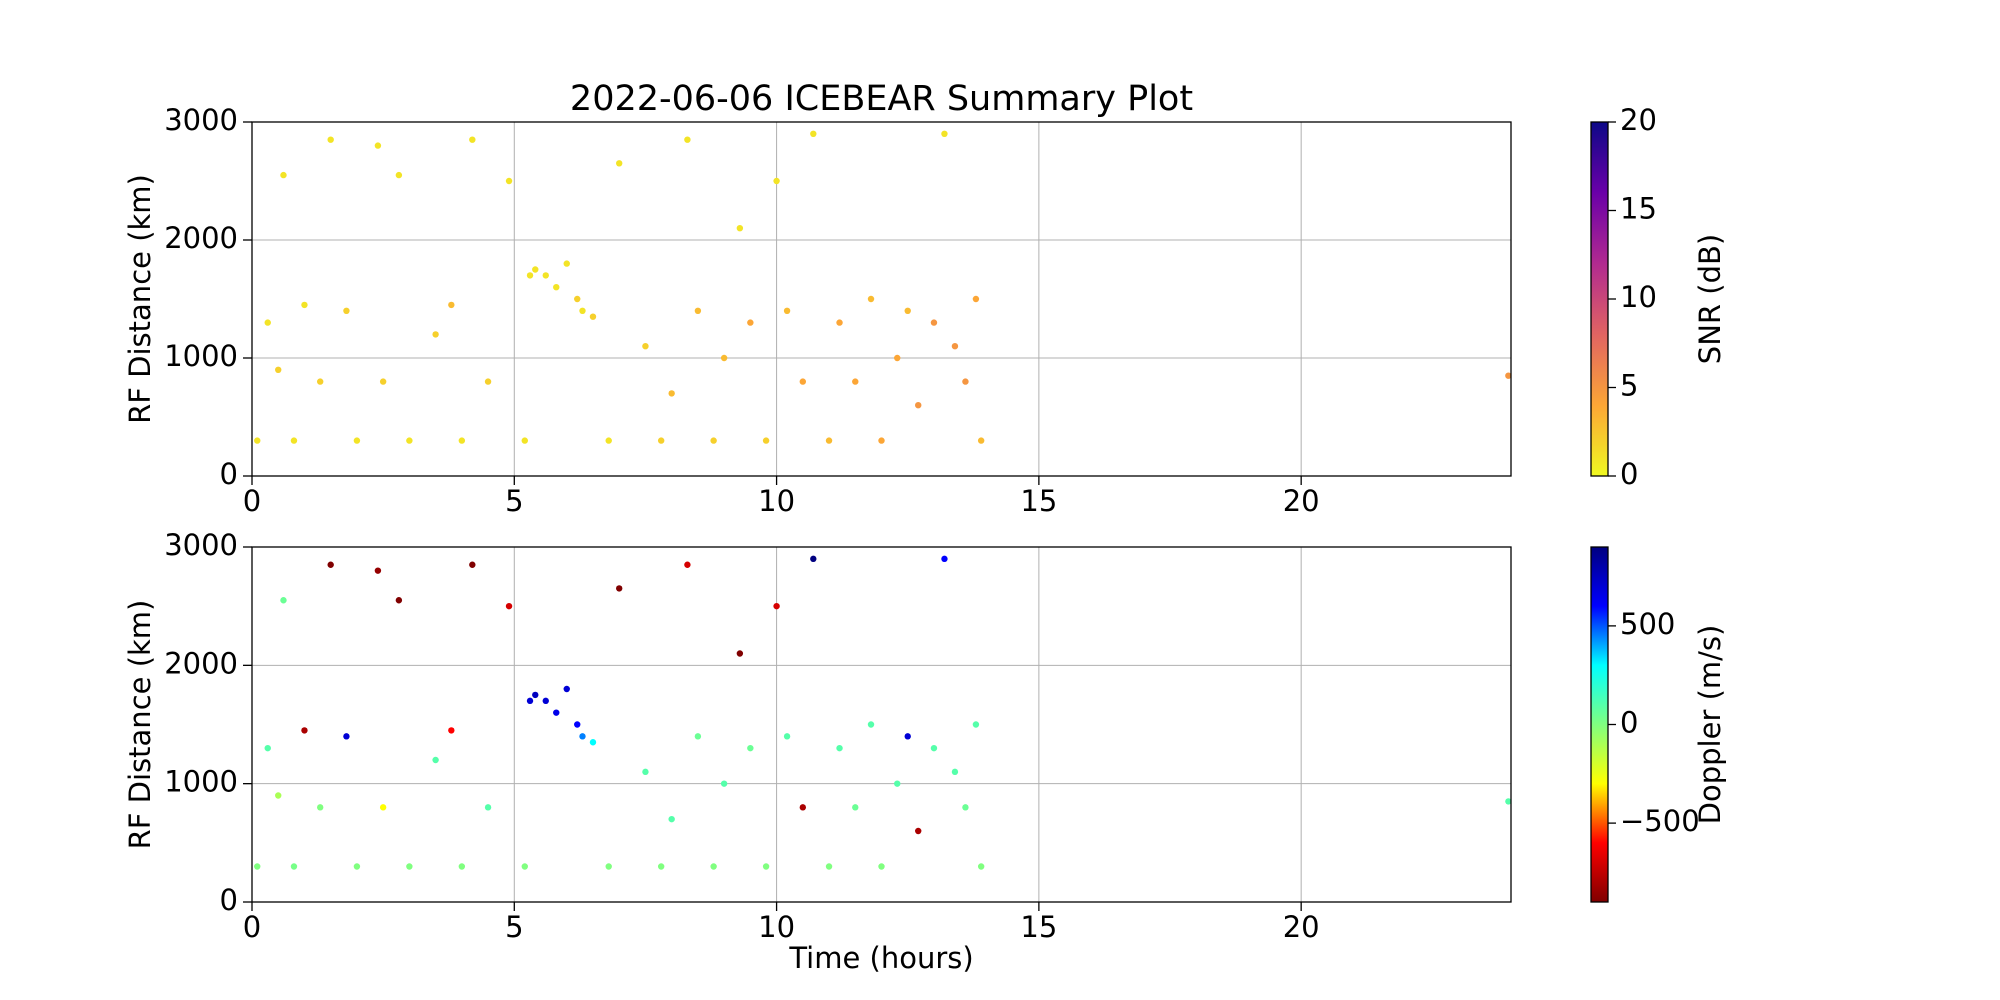  Describe the element at coordinates (881, 99) in the screenshot. I see `chart-title: 2022-06-06 ICEBEAR Summary Plot` at that location.